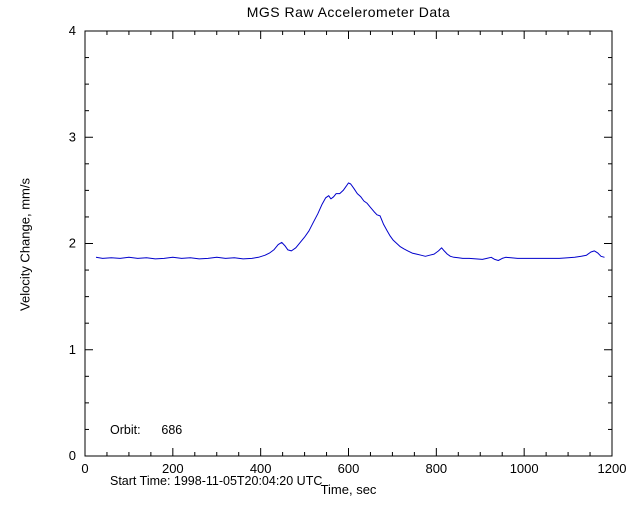  What do you see at coordinates (436, 468) in the screenshot?
I see `x-tick-label: 800` at bounding box center [436, 468].